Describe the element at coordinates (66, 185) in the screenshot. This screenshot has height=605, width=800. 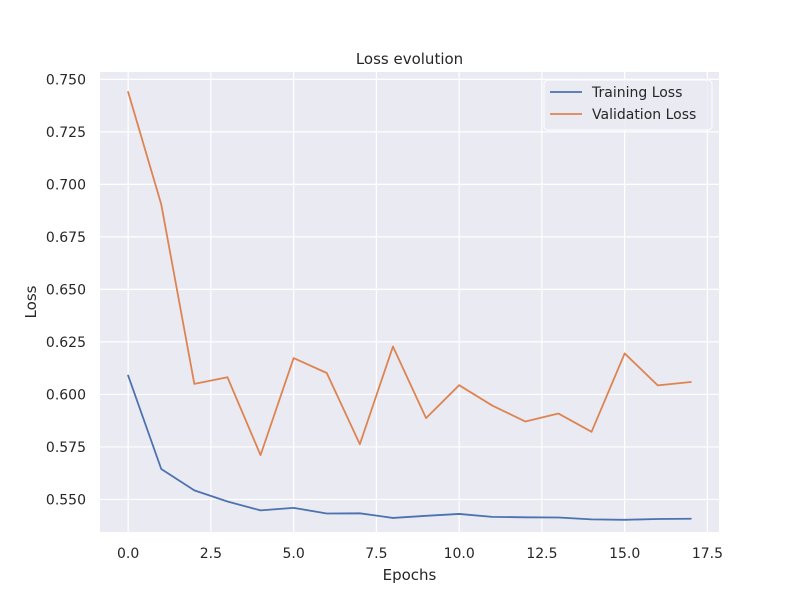
I see `y-tick-label: 0.700` at that location.